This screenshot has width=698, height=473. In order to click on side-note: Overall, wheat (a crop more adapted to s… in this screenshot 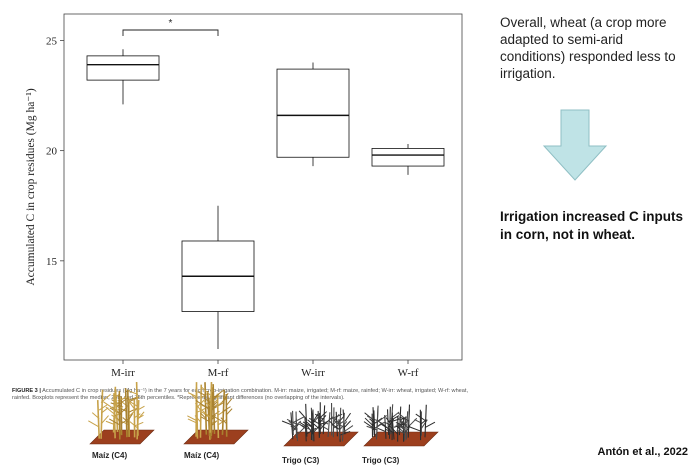, I will do `click(588, 48)`.